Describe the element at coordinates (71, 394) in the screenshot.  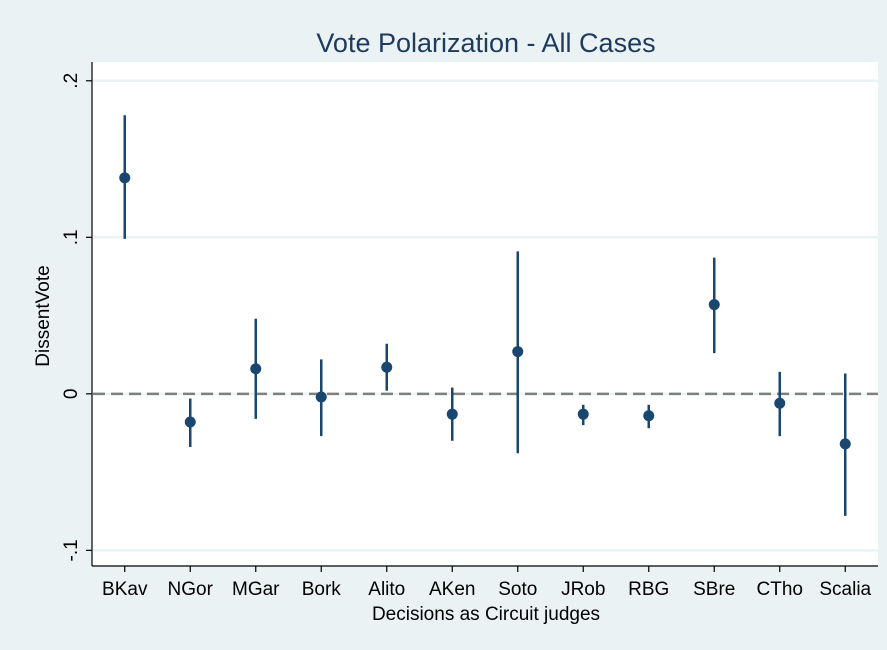
I see `y-tick-label: 0` at that location.